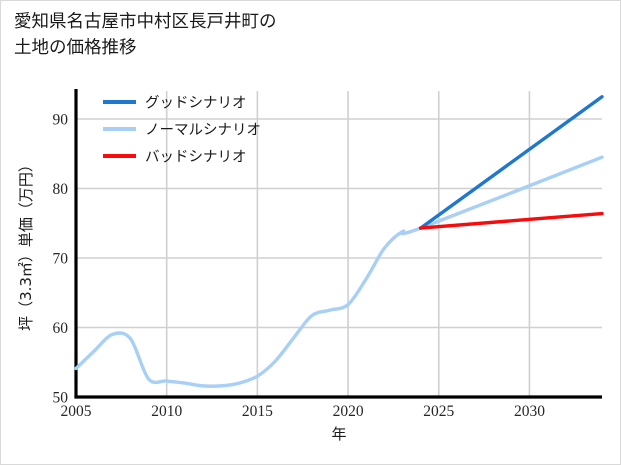 This screenshot has height=465, width=621. Describe the element at coordinates (145, 35) in the screenshot. I see `page-title: 愛知県名古屋市中村区長戸井町の 土地の価格推移` at that location.